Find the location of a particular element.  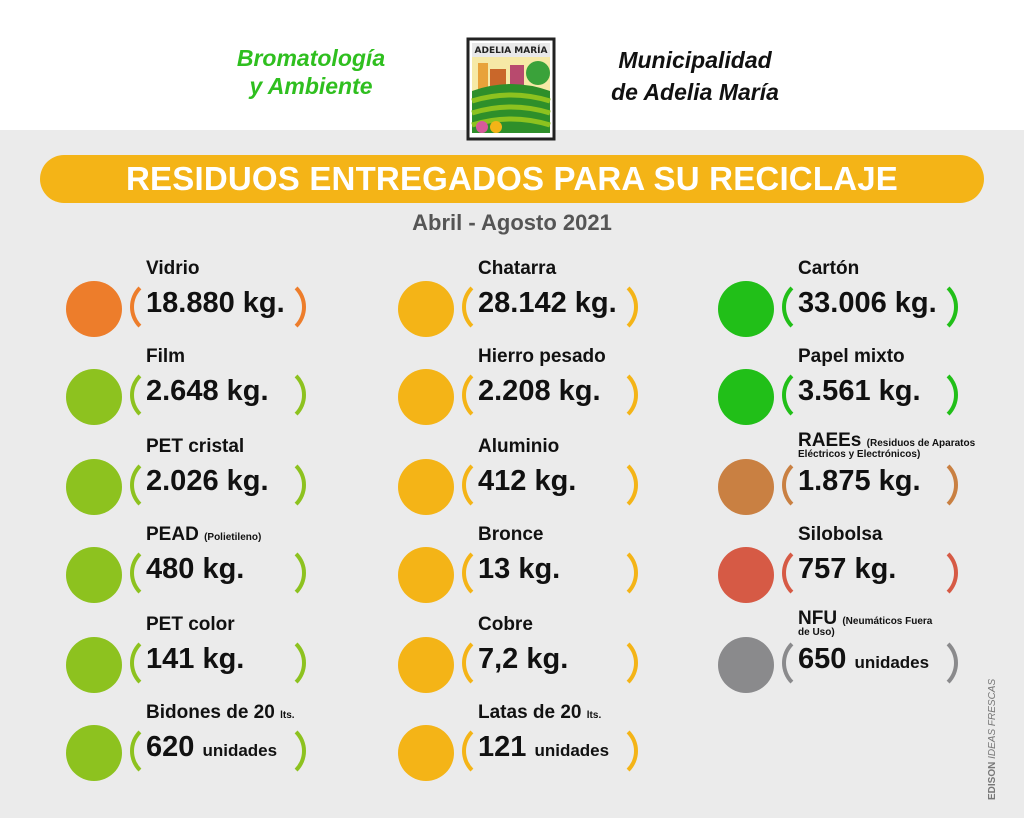

waste-item: Cobre 7,2 kg. is located at coordinates (548, 654).